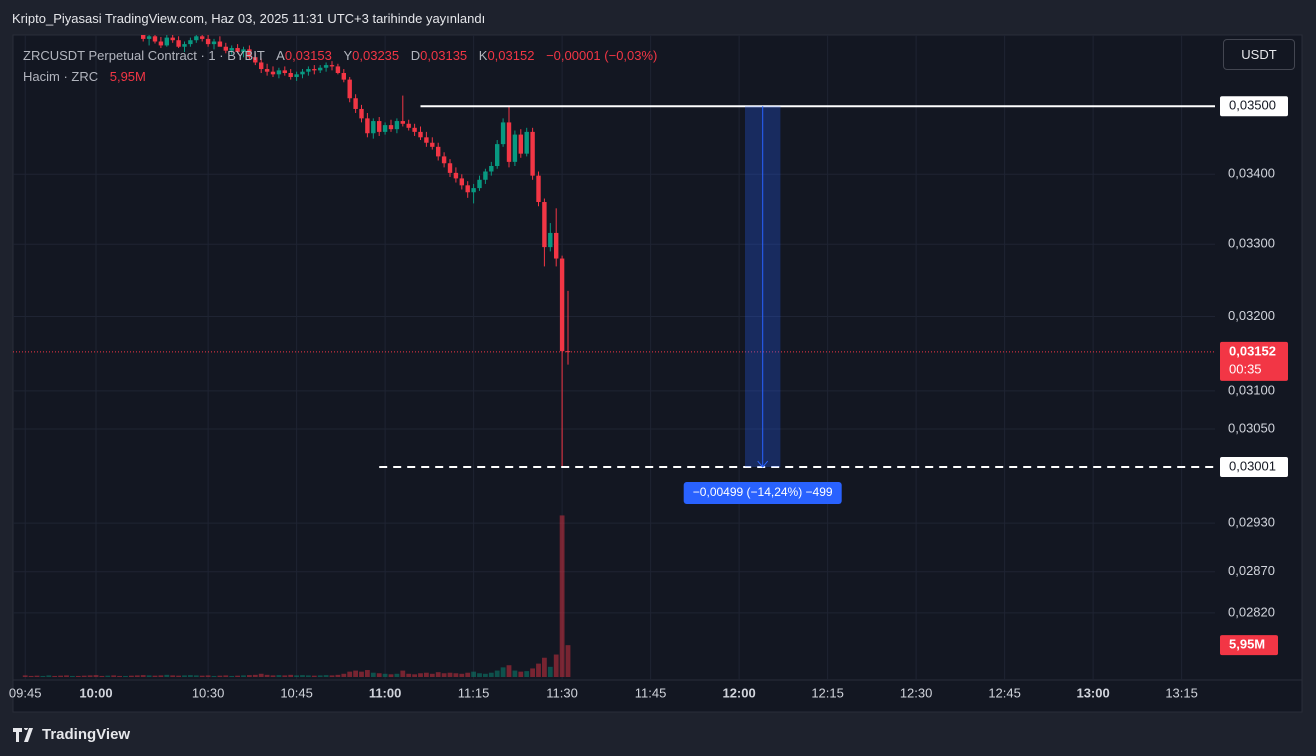 The width and height of the screenshot is (1316, 756). What do you see at coordinates (511, 55) in the screenshot?
I see `legend-value: 0,03152` at bounding box center [511, 55].